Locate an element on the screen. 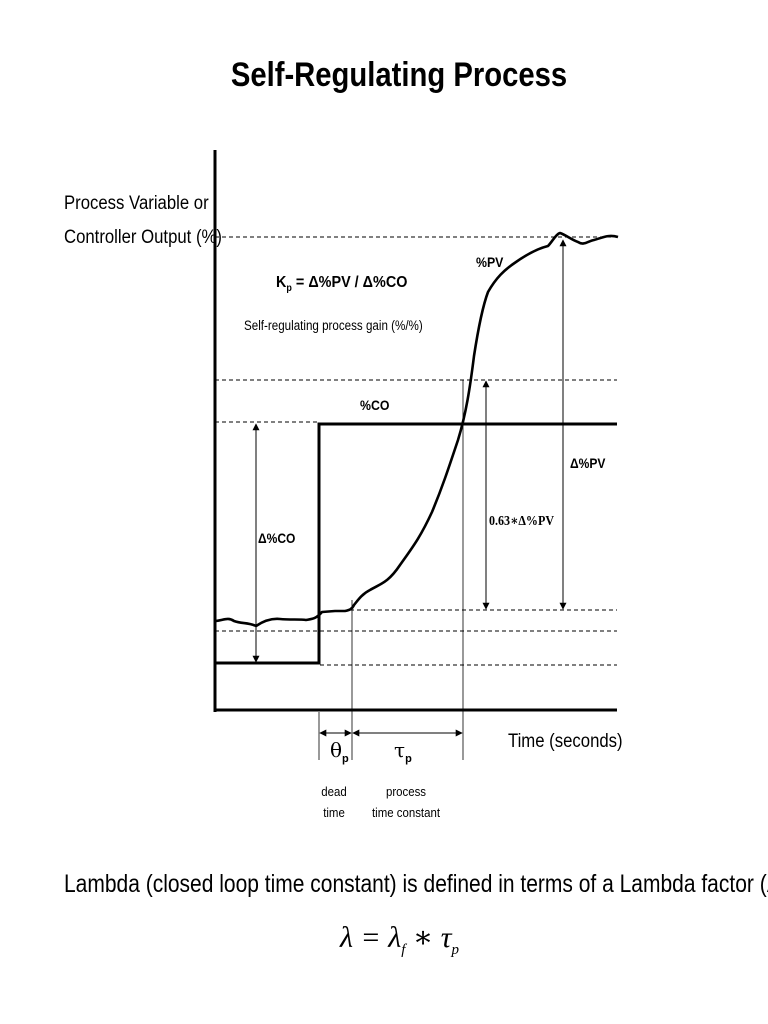 Image resolution: width=768 pixels, height=1024 pixels. pv63-label: 0.63∗Δ%PV is located at coordinates (522, 521).